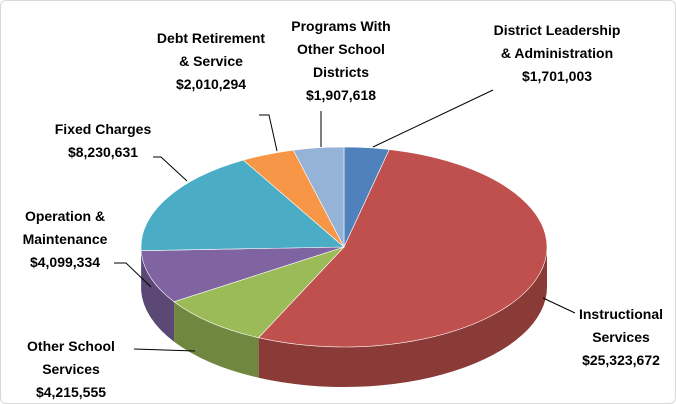 The width and height of the screenshot is (676, 404). What do you see at coordinates (71, 392) in the screenshot?
I see `value-label: $4,215,555` at bounding box center [71, 392].